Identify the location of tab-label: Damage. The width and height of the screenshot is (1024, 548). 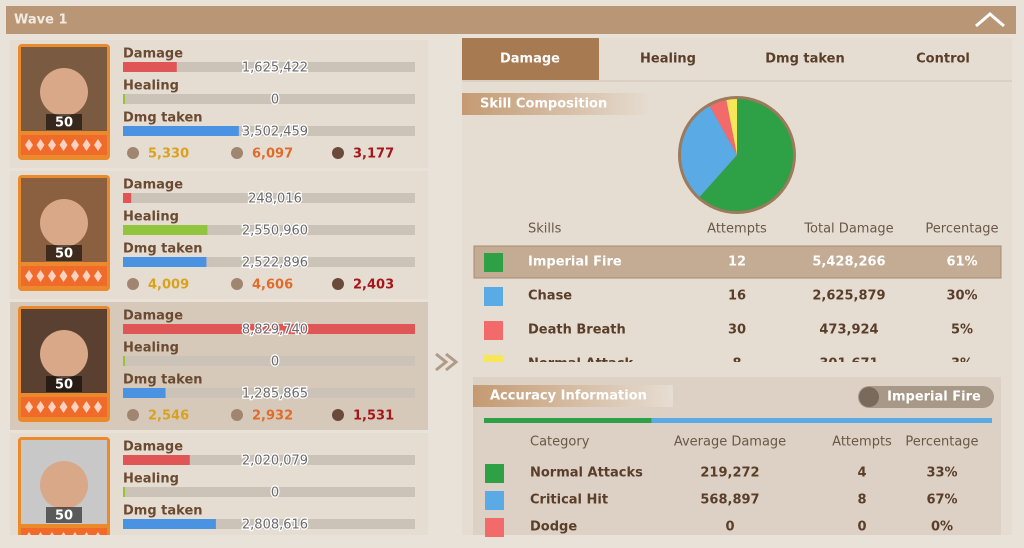
(530, 59).